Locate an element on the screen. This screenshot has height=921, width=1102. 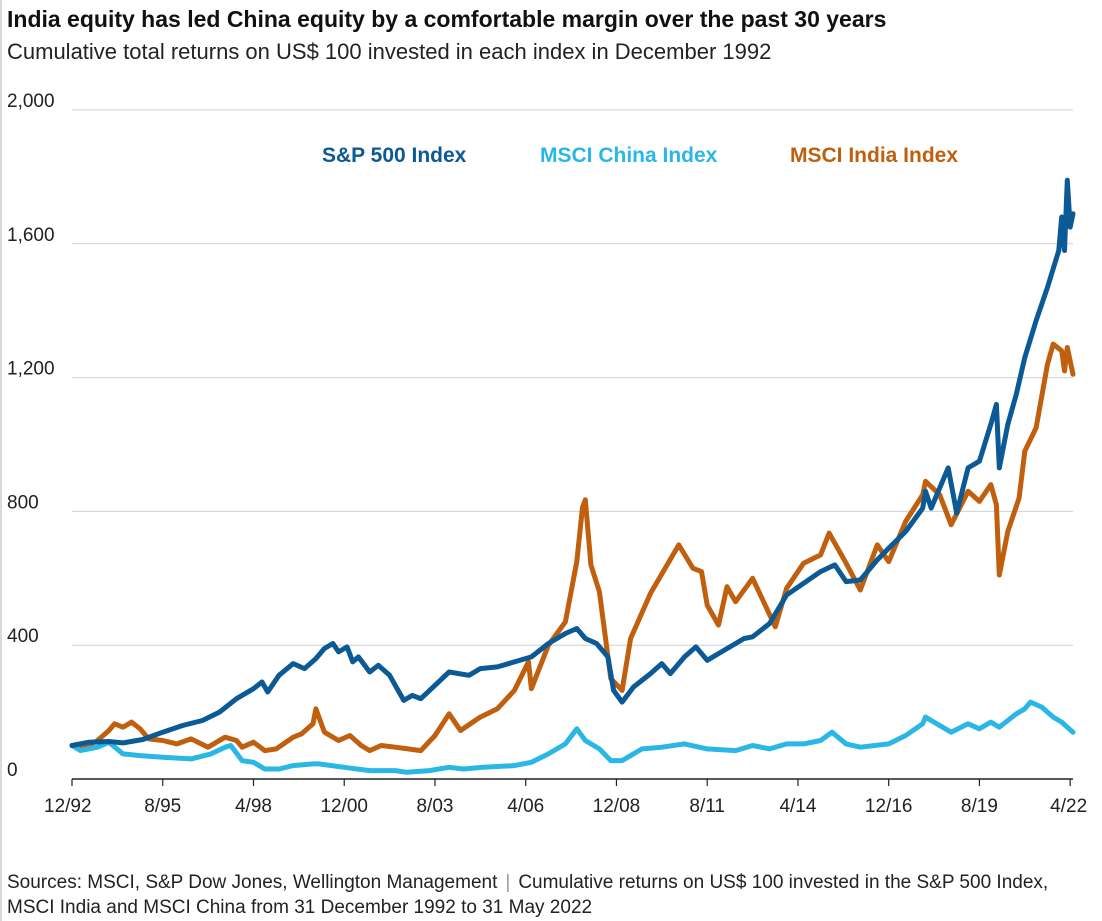
y-axis-tick-labels: 0 400 800 1,200 1,600 2,000 is located at coordinates (31, 436).